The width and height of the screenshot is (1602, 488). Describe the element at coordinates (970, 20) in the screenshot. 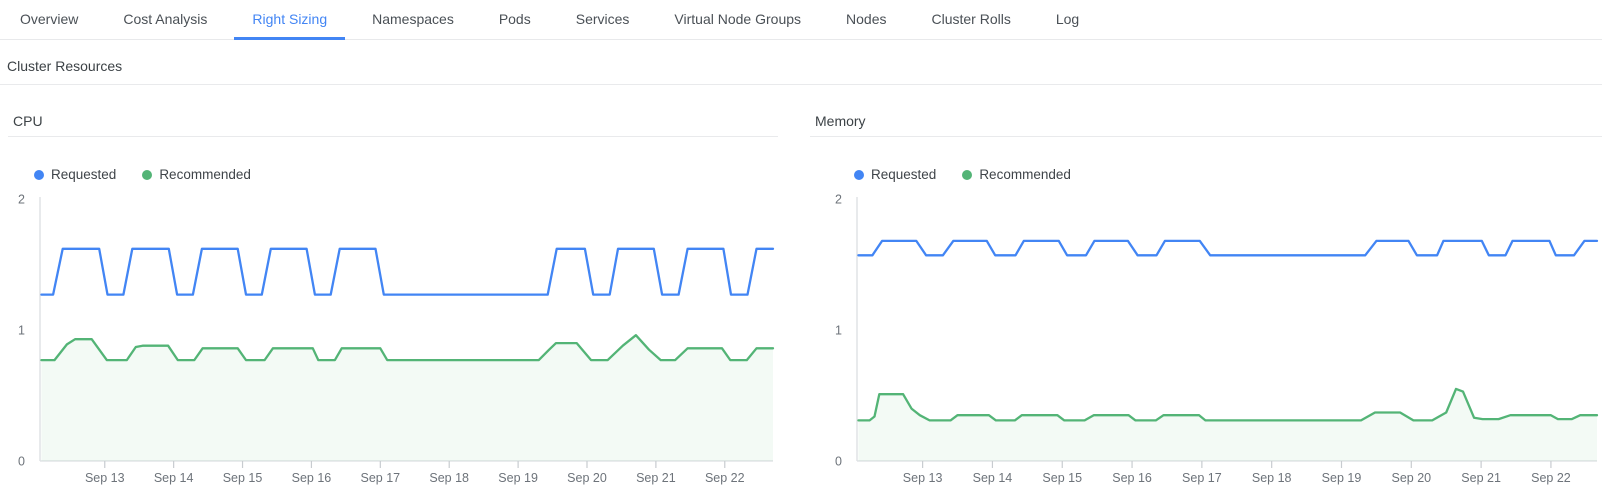

I see `tab-cluster-rolls: Cluster Rolls` at that location.